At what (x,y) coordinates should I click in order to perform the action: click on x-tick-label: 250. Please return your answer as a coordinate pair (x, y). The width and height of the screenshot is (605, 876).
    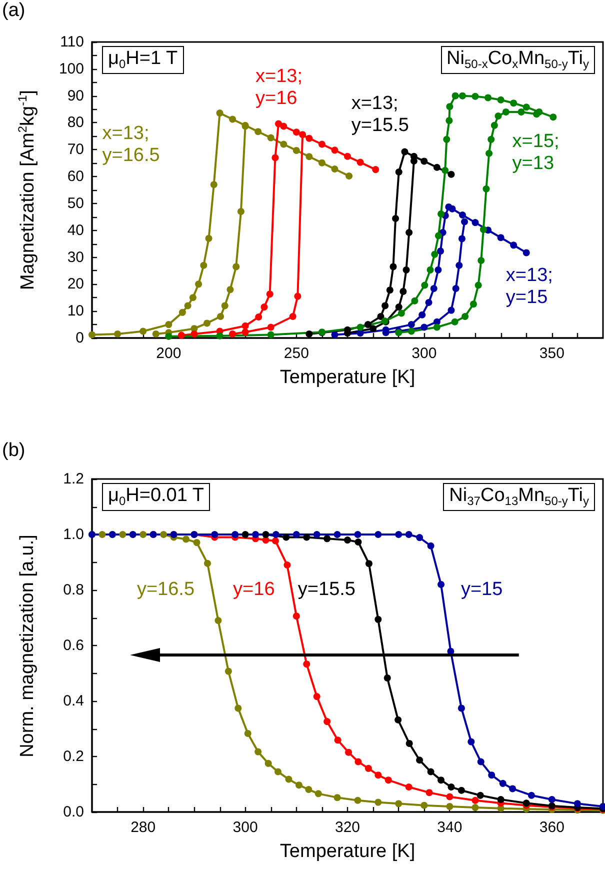
    Looking at the image, I should click on (296, 353).